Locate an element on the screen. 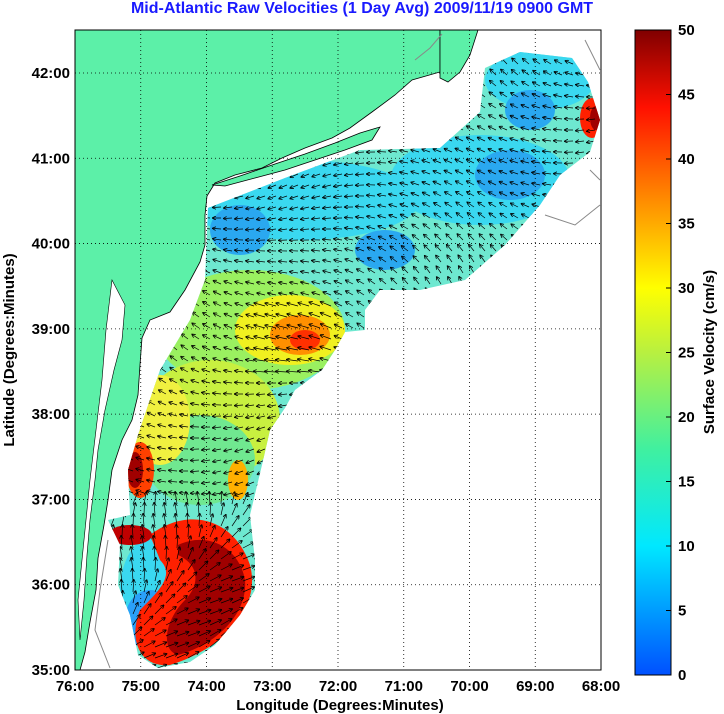  colorbar-tick-label: 5 is located at coordinates (682, 611).